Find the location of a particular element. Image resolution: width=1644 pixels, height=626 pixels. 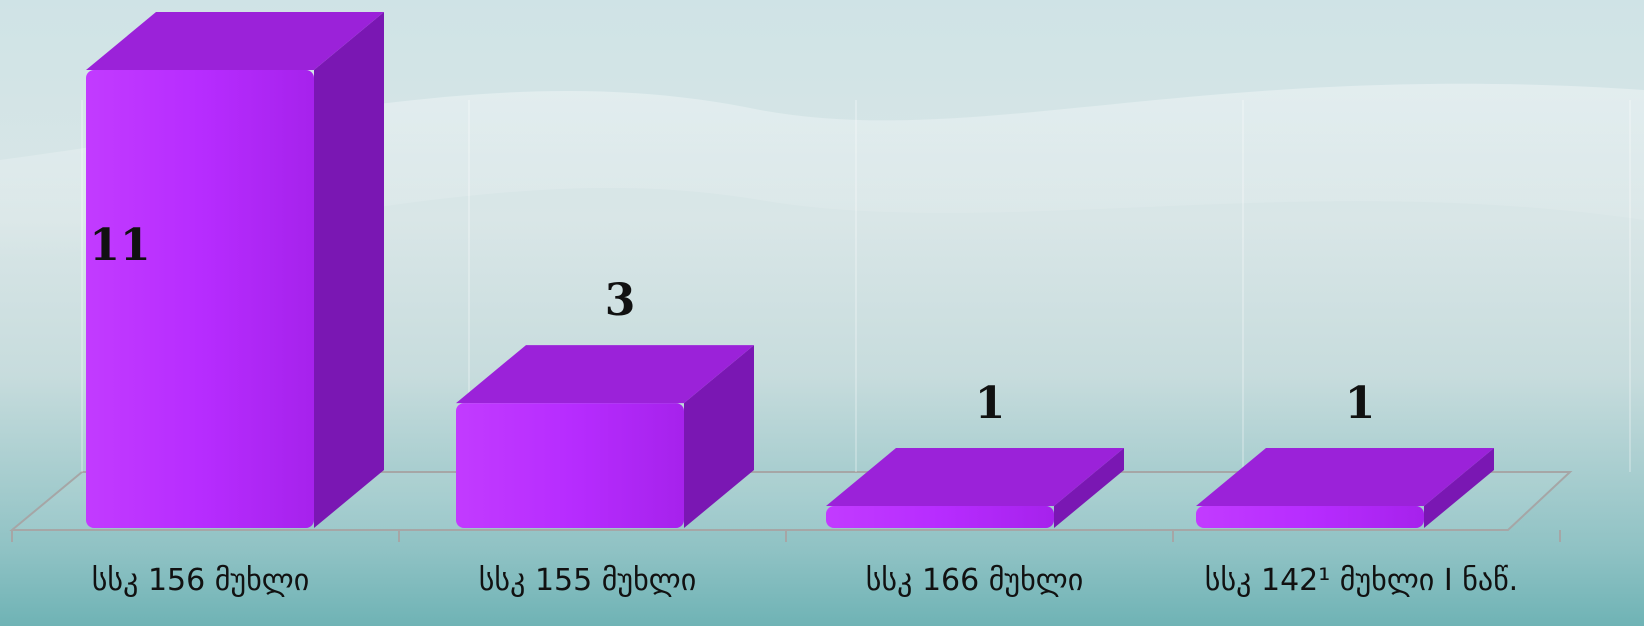

floor-plane is located at coordinates (791, 501).